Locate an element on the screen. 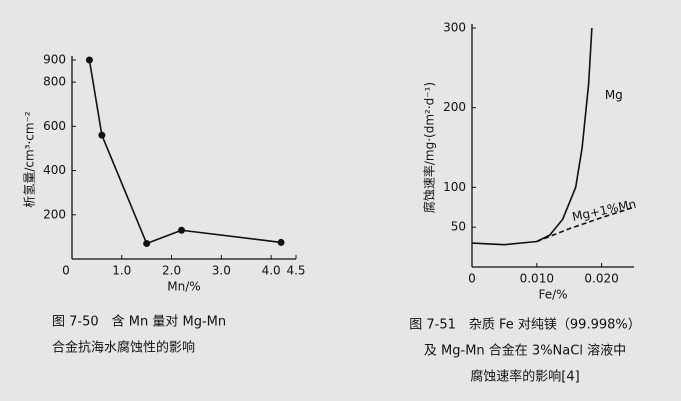  x-tick-label: 2.0 is located at coordinates (171, 271).